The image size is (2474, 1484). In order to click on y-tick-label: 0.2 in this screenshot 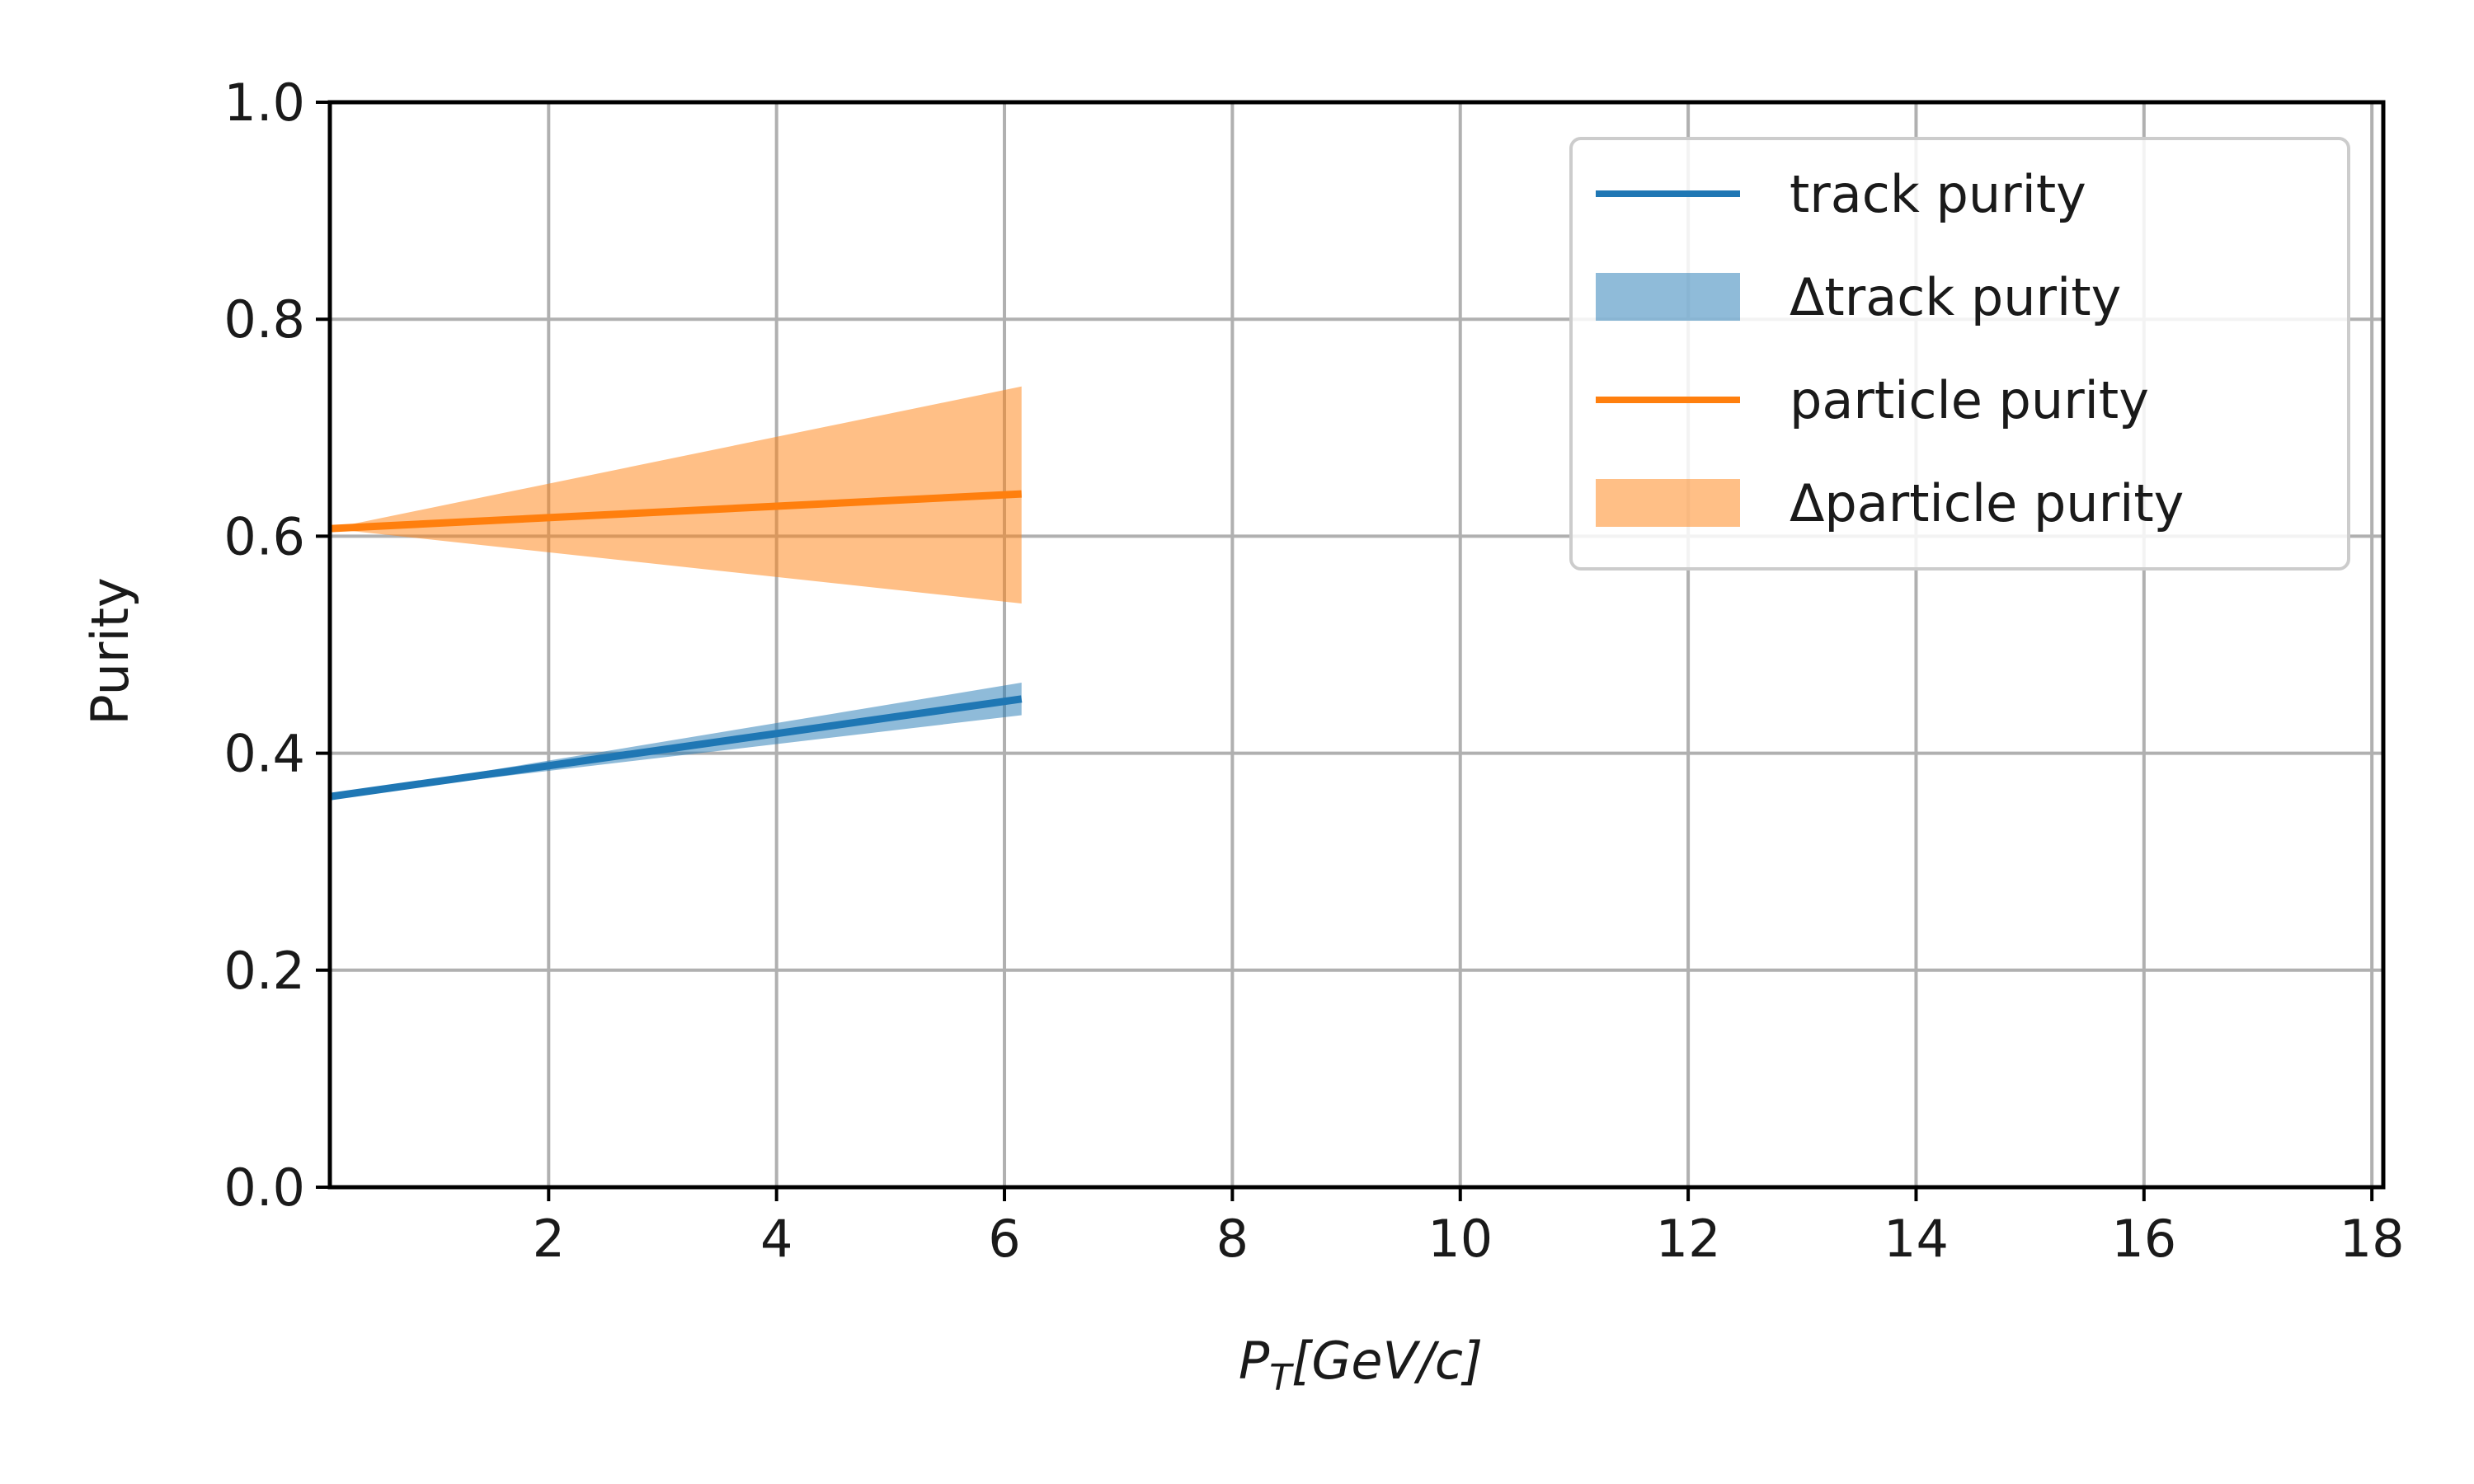, I will do `click(264, 971)`.